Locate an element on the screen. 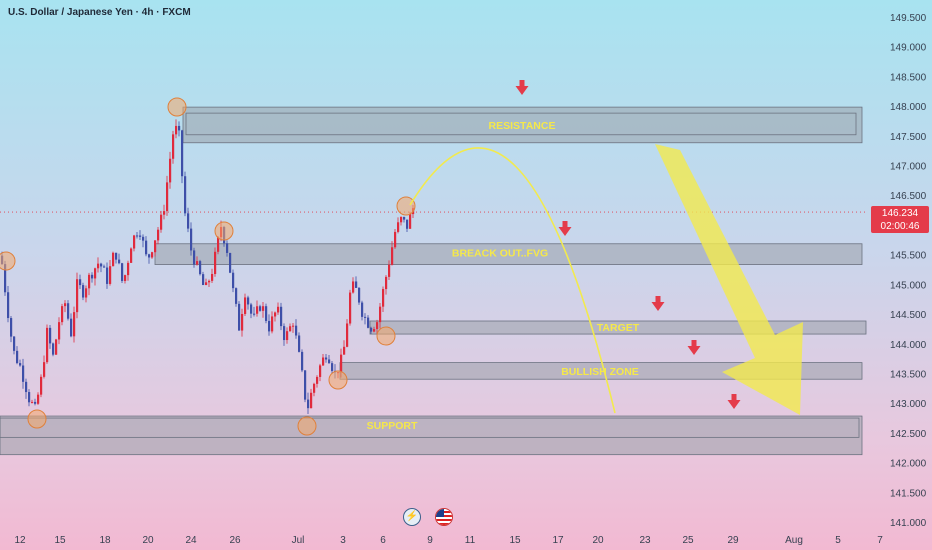 The image size is (932, 550). x-tick-label: 18 is located at coordinates (105, 540).